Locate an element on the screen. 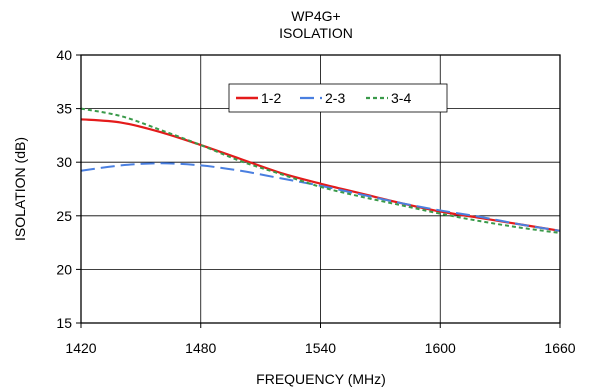 Image resolution: width=590 pixels, height=392 pixels. y-tick-label: 20 is located at coordinates (64, 269).